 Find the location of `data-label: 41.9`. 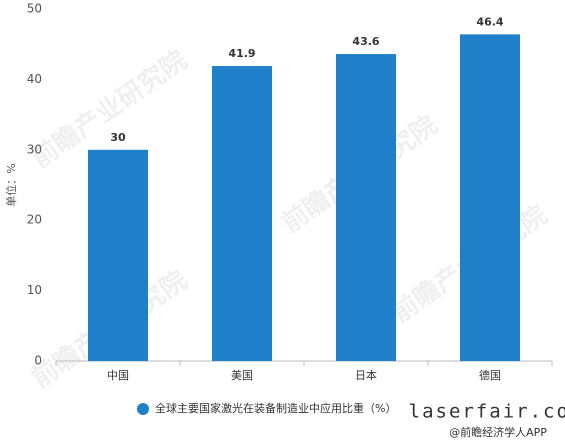

data-label: 41.9 is located at coordinates (241, 53).